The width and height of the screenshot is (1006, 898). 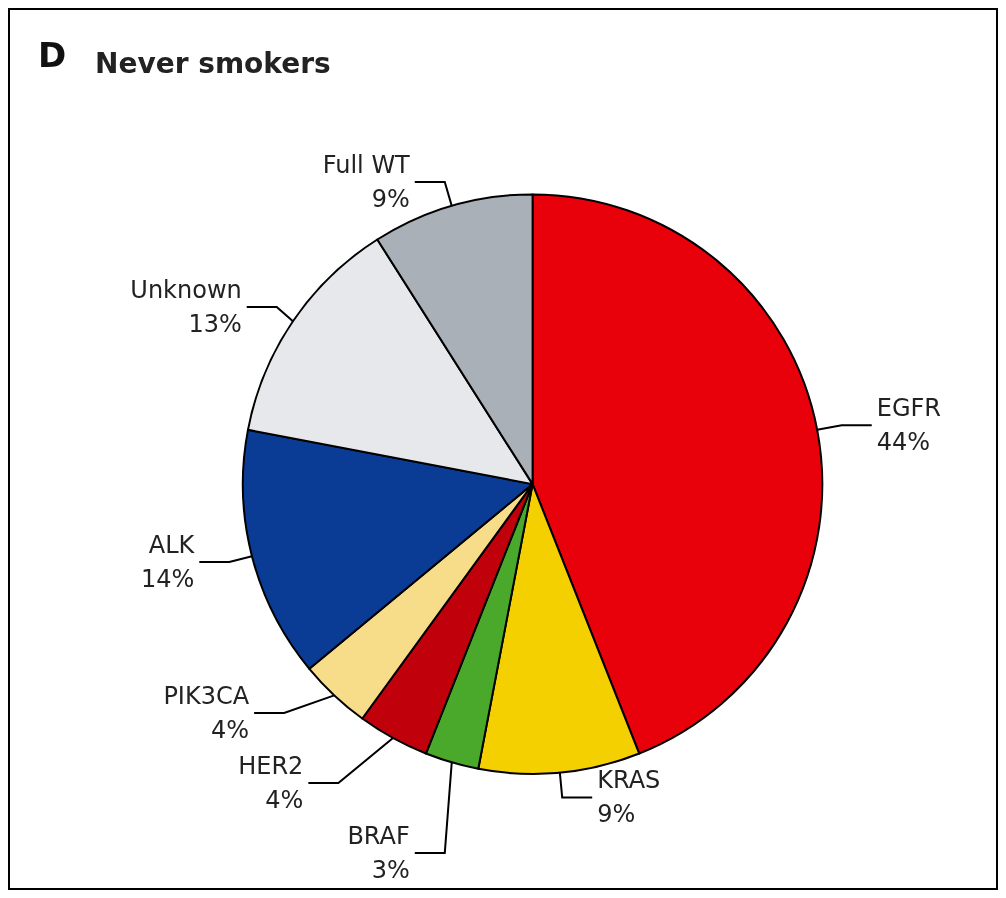 I want to click on text: D, so click(x=52, y=55).